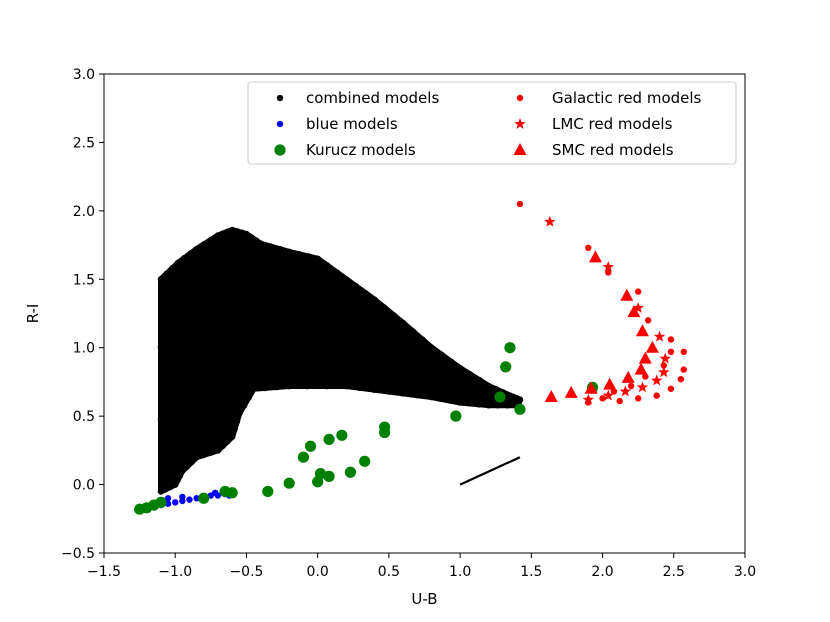 Image resolution: width=830 pixels, height=622 pixels. Describe the element at coordinates (84, 349) in the screenshot. I see `y-tick-label: 1.0` at that location.